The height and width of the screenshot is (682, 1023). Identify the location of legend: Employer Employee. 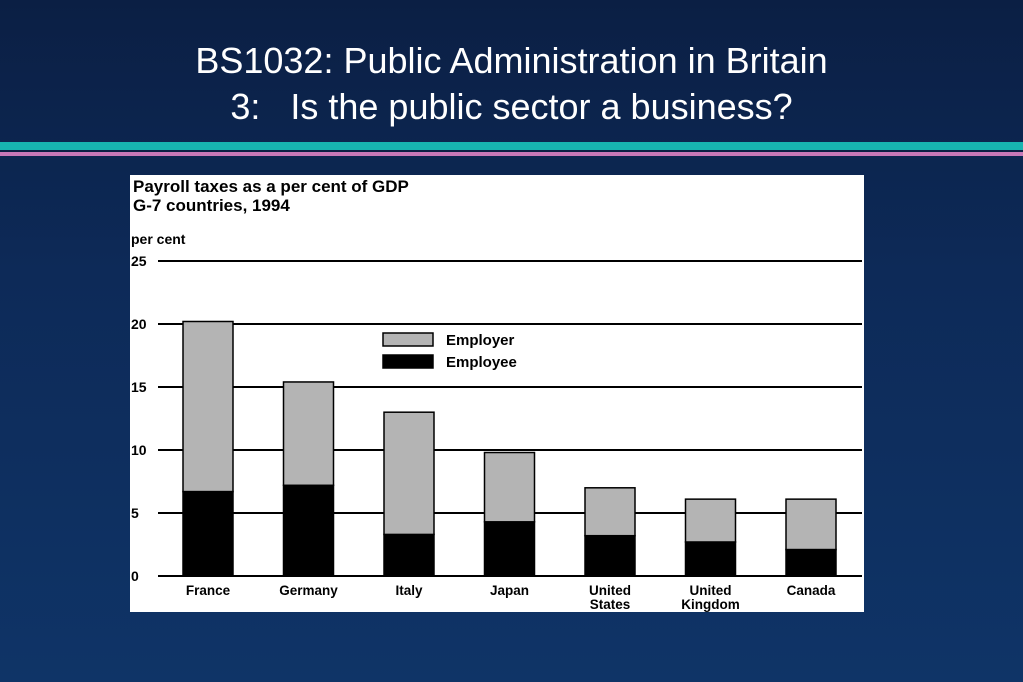
(449, 351).